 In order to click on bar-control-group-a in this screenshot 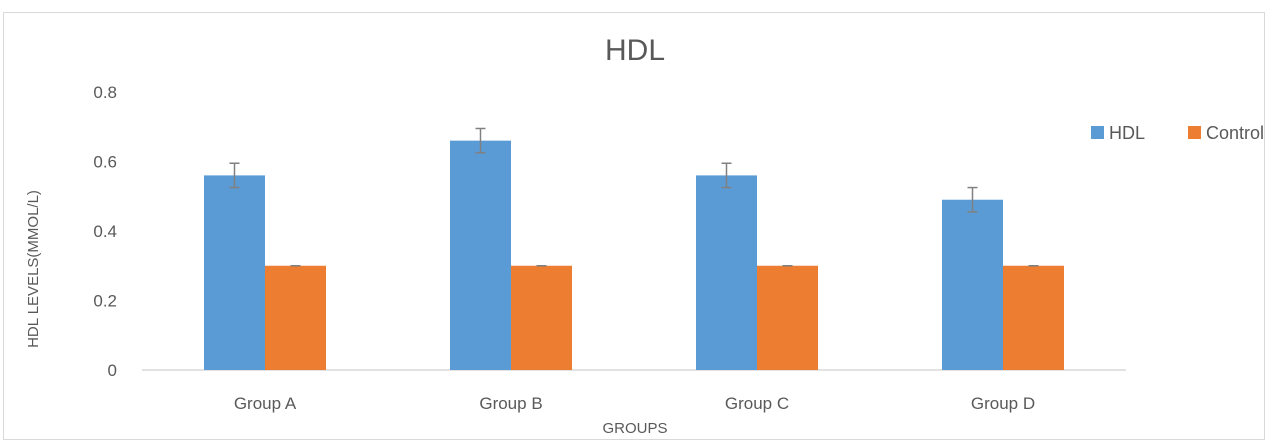, I will do `click(295, 317)`.